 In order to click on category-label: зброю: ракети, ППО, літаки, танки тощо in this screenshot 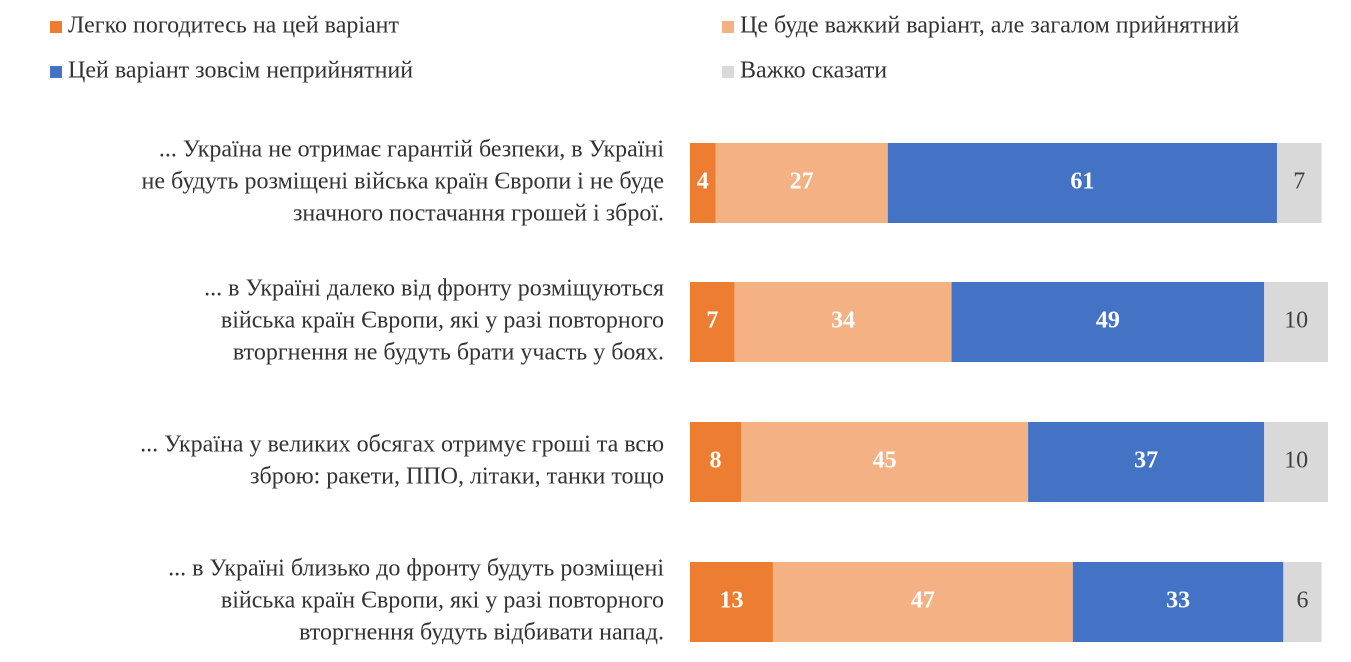, I will do `click(457, 477)`.